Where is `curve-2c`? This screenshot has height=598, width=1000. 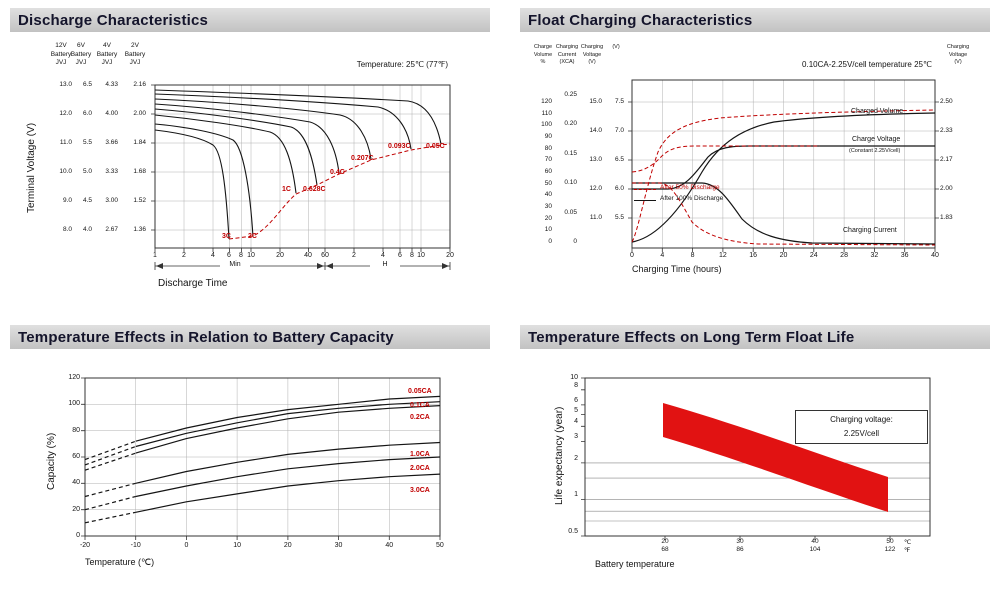 curve-2c is located at coordinates (204, 180).